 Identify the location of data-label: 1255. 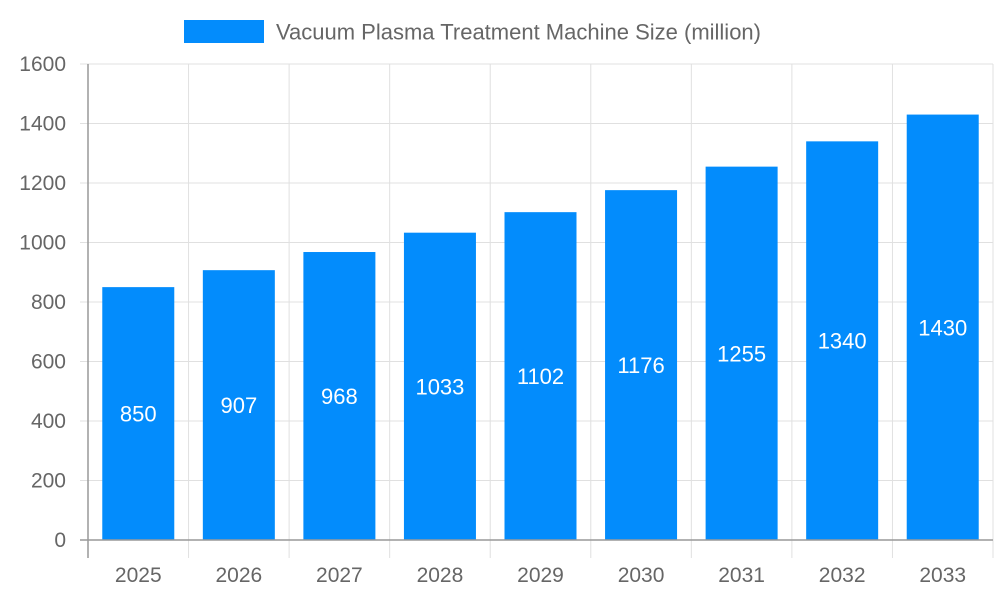
(741, 353).